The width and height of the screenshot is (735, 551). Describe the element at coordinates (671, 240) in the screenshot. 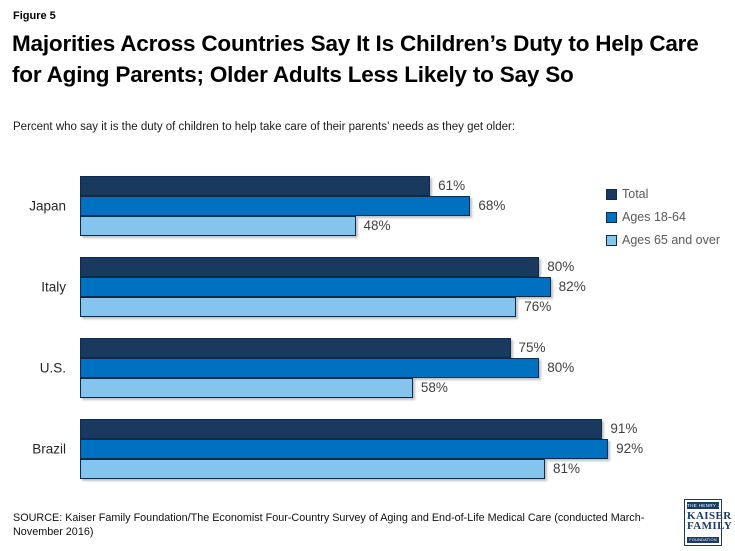

I see `legend-label: Ages 65 and over` at that location.